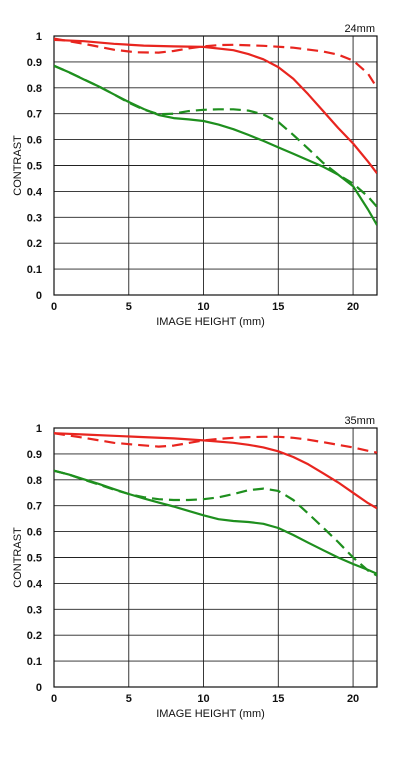  What do you see at coordinates (359, 421) in the screenshot?
I see `focal-length-label: 35mm` at bounding box center [359, 421].